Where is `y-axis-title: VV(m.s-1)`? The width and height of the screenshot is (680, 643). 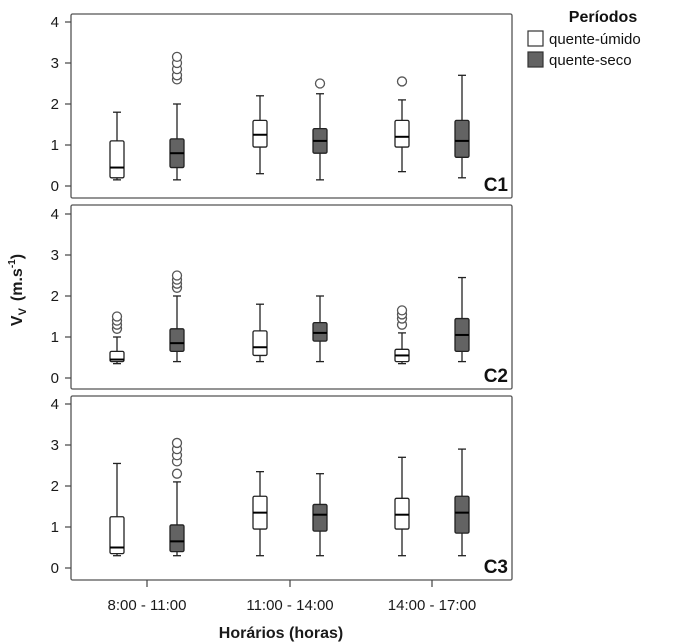
y-axis-title: VV(m.s-1) is located at coordinates (18, 290).